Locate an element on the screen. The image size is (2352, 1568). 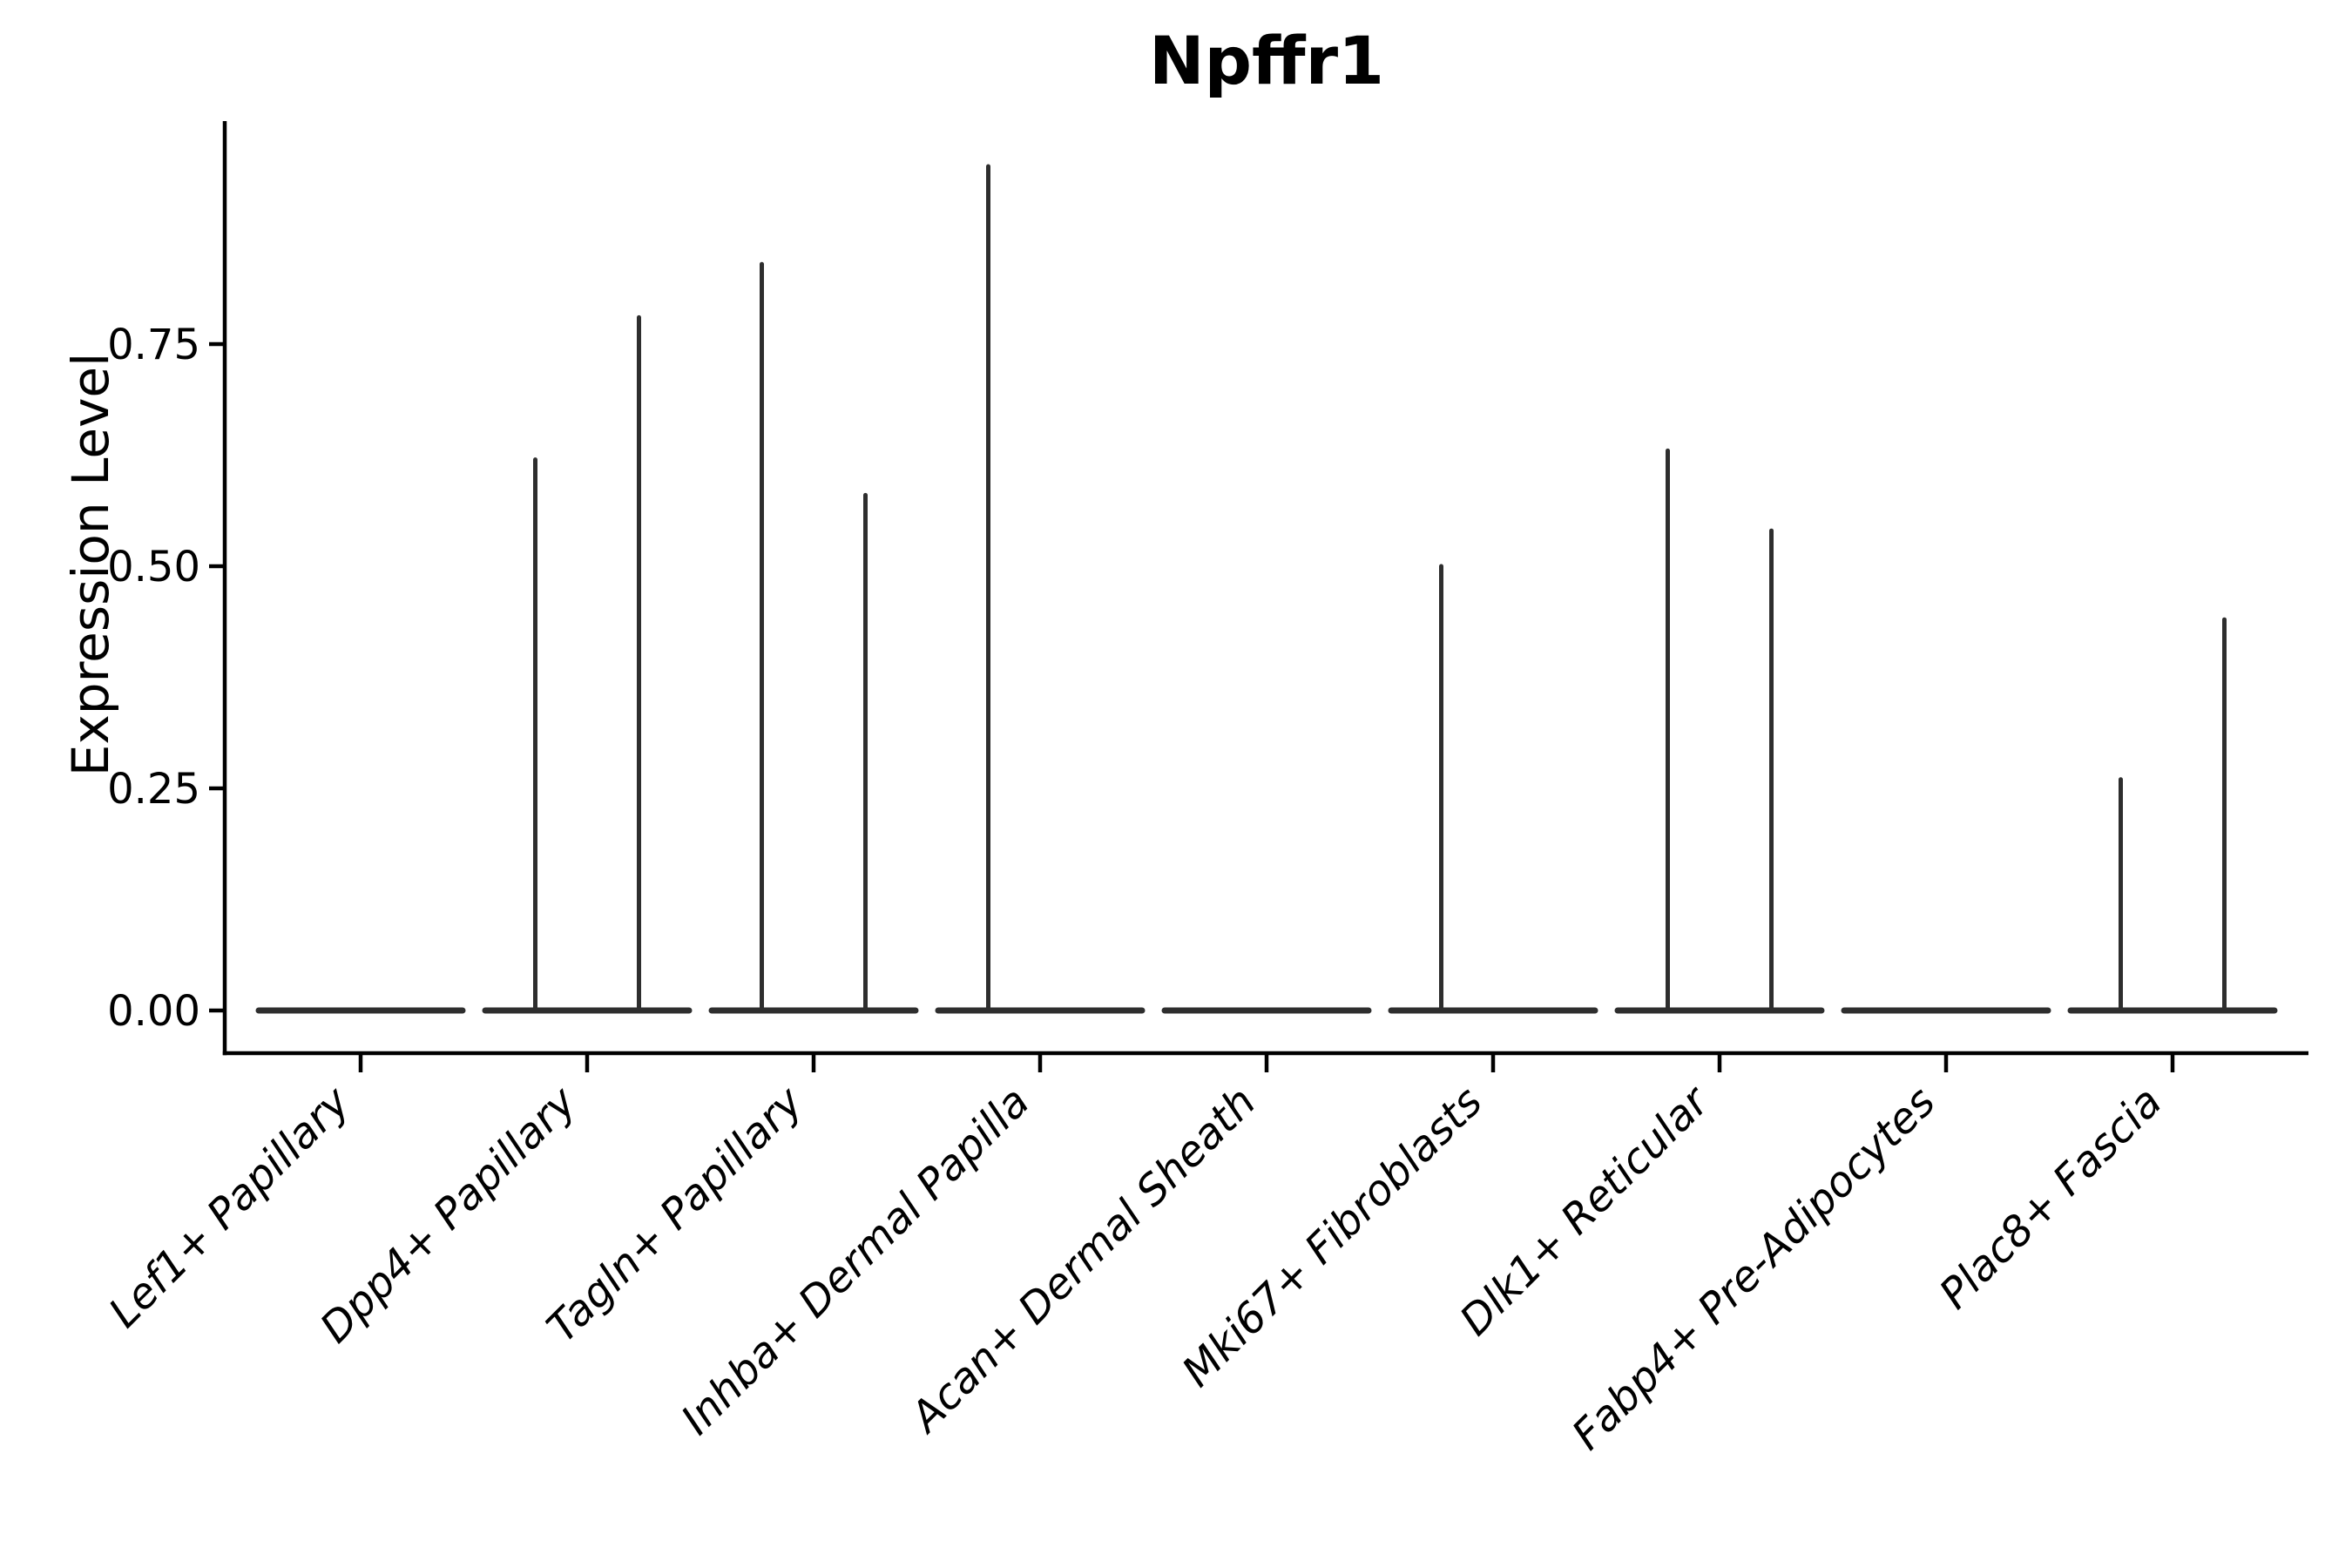
x-tick-label: Lef1+ Papillary is located at coordinates (230, 1207).